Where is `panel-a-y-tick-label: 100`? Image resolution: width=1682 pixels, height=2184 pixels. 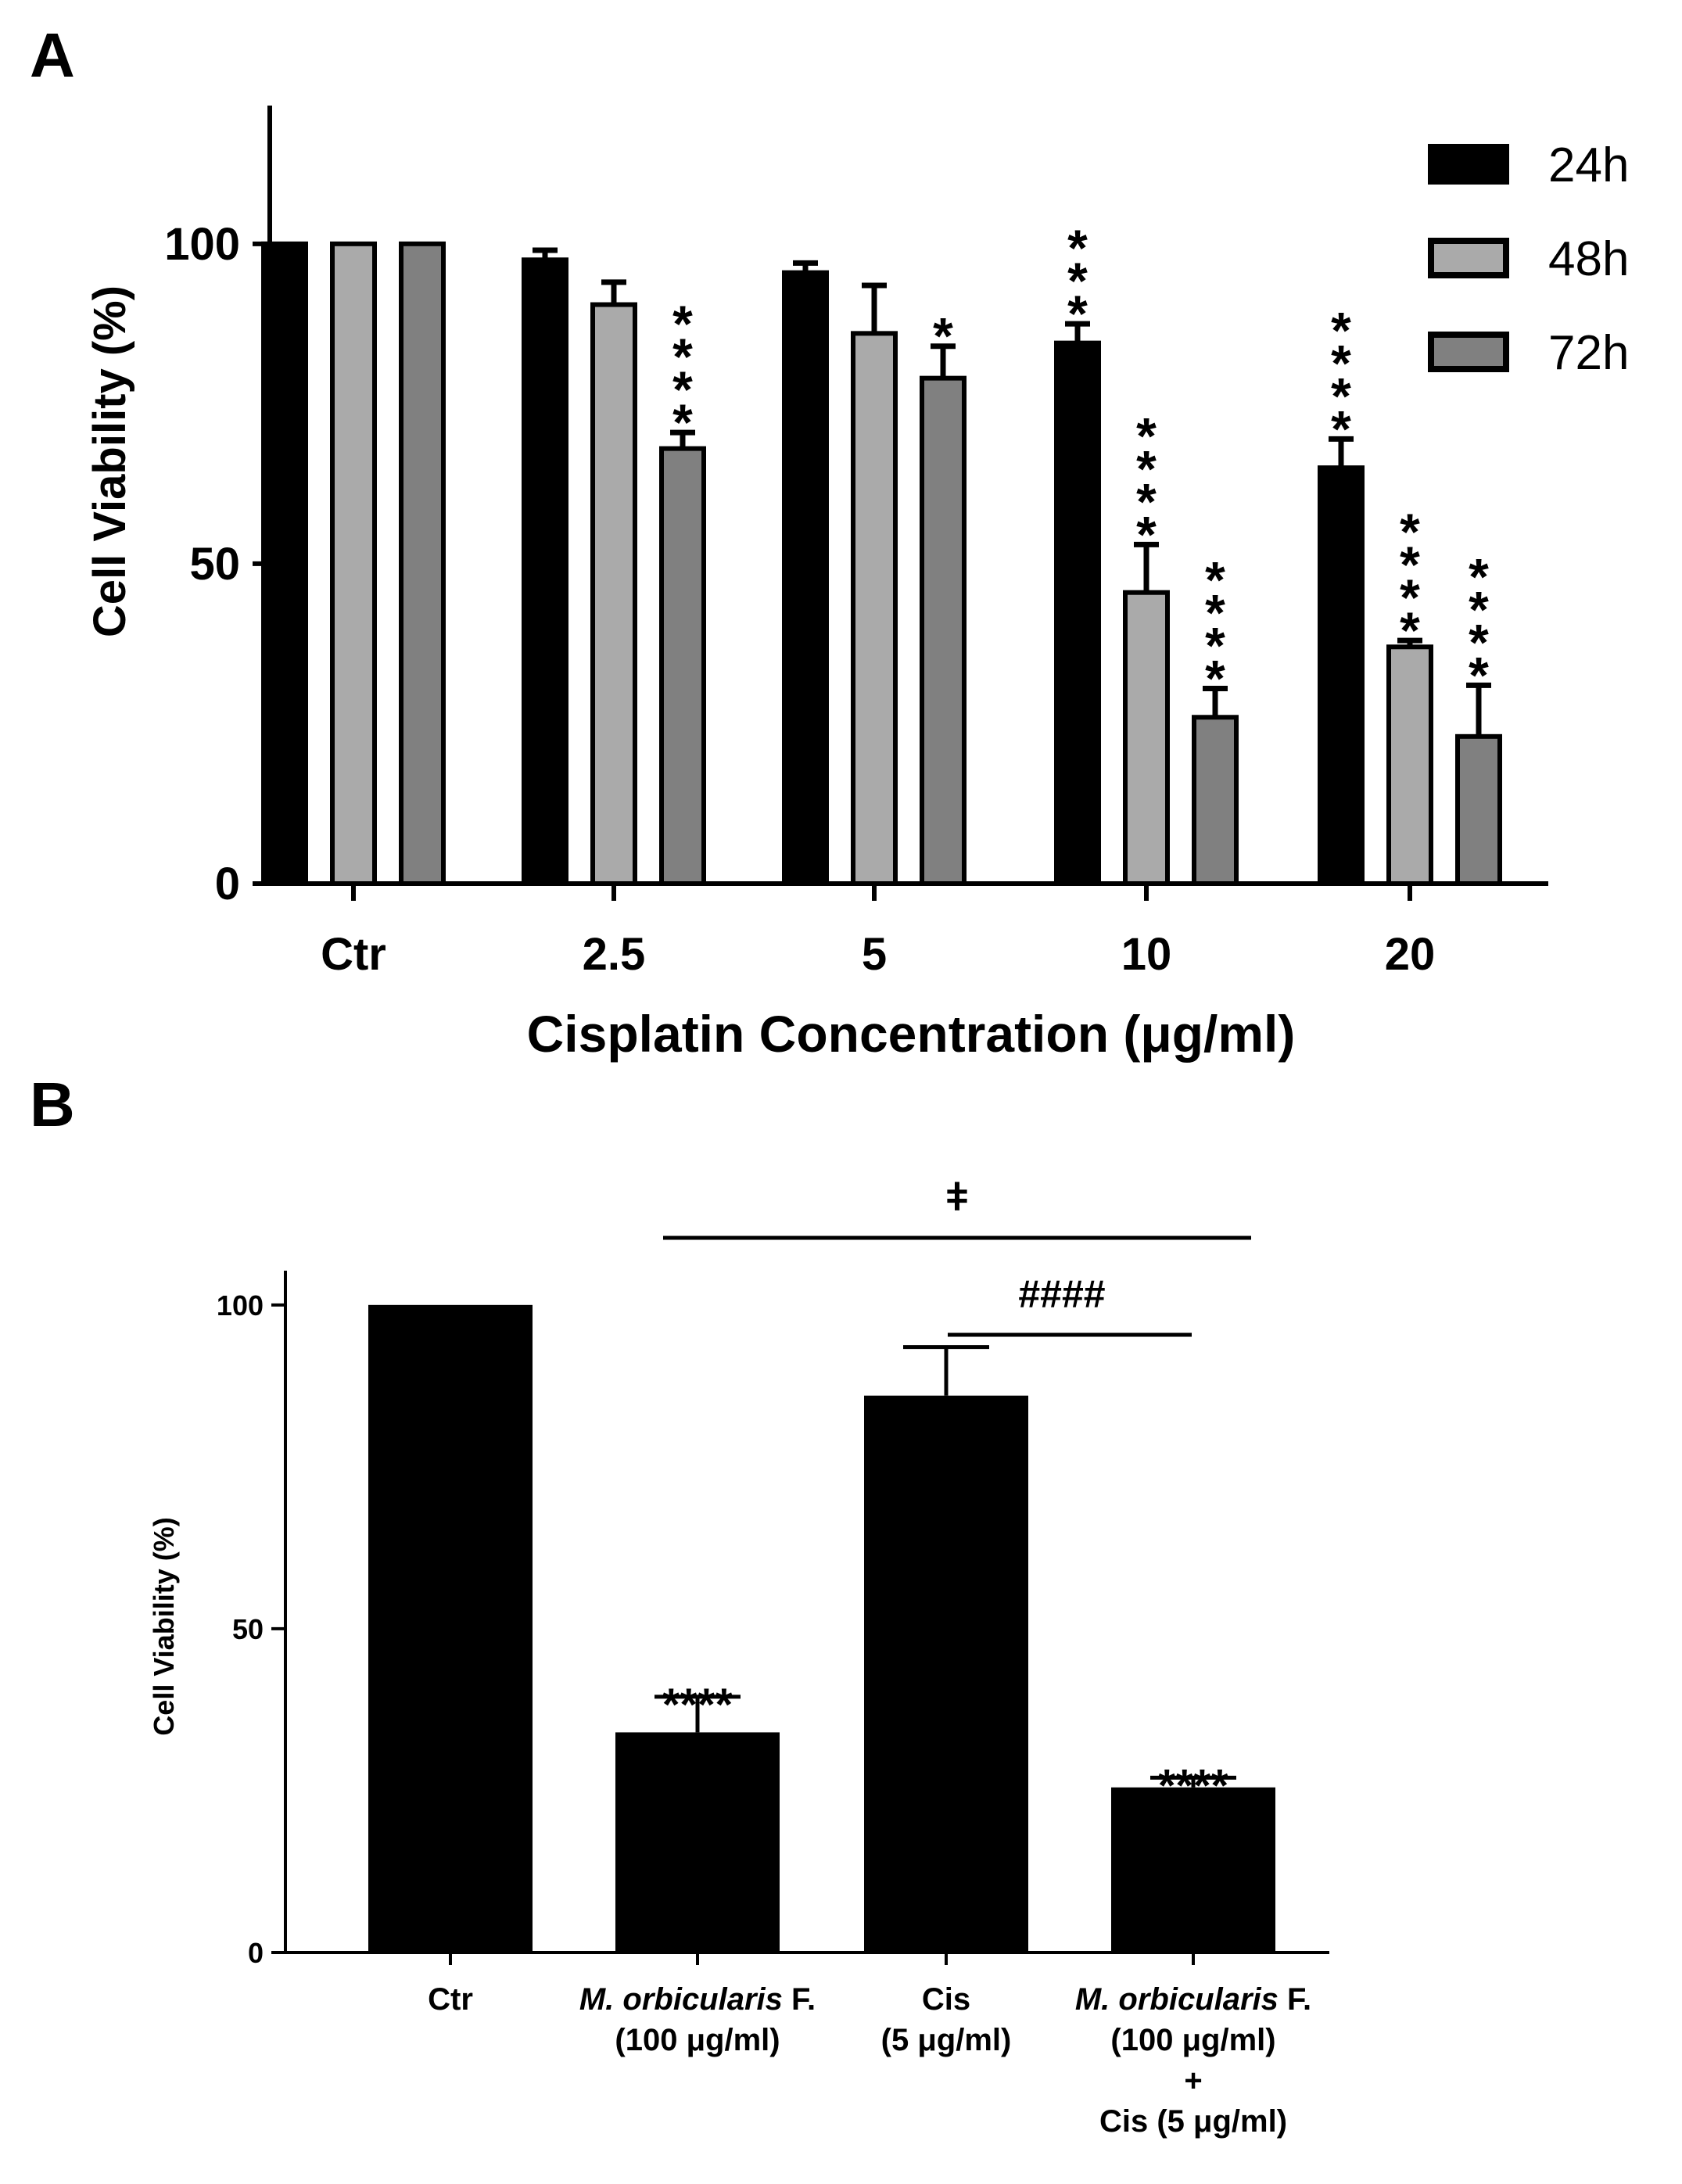
panel-a-y-tick-label: 100 is located at coordinates (202, 244).